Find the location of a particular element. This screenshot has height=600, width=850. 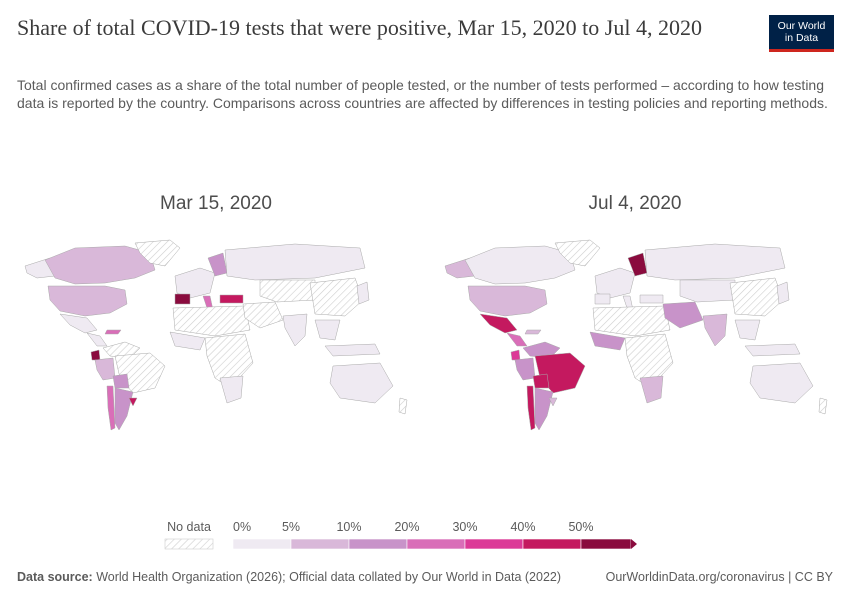

legend-no-data-swatch is located at coordinates (189, 544).